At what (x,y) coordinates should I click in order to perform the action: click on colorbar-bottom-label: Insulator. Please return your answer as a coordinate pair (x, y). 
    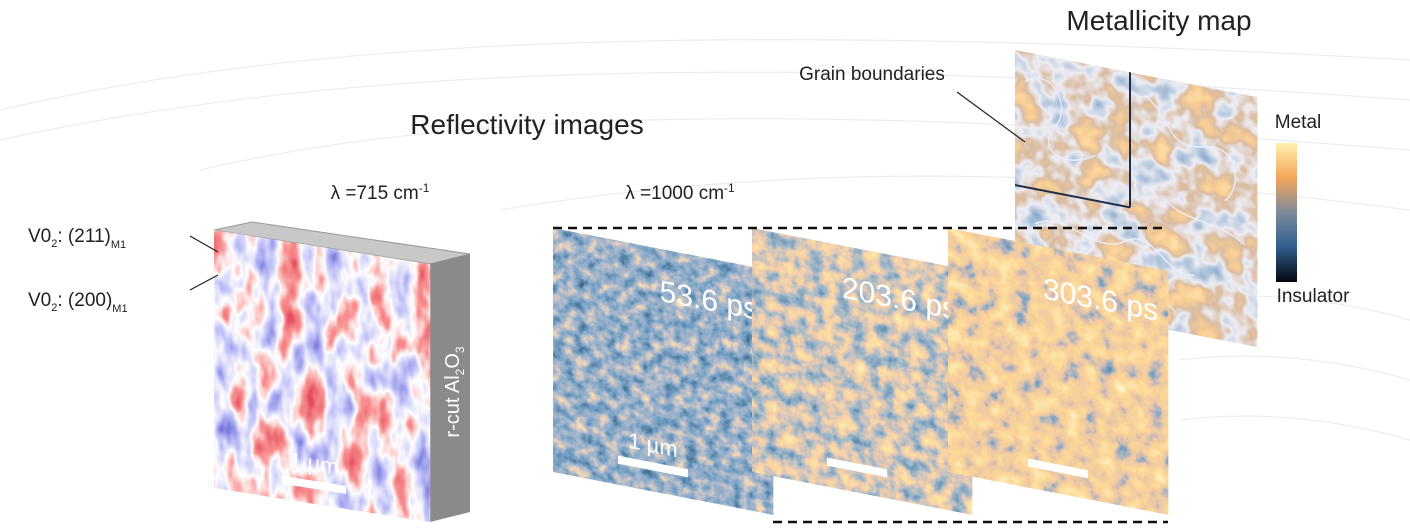
    Looking at the image, I should click on (1314, 296).